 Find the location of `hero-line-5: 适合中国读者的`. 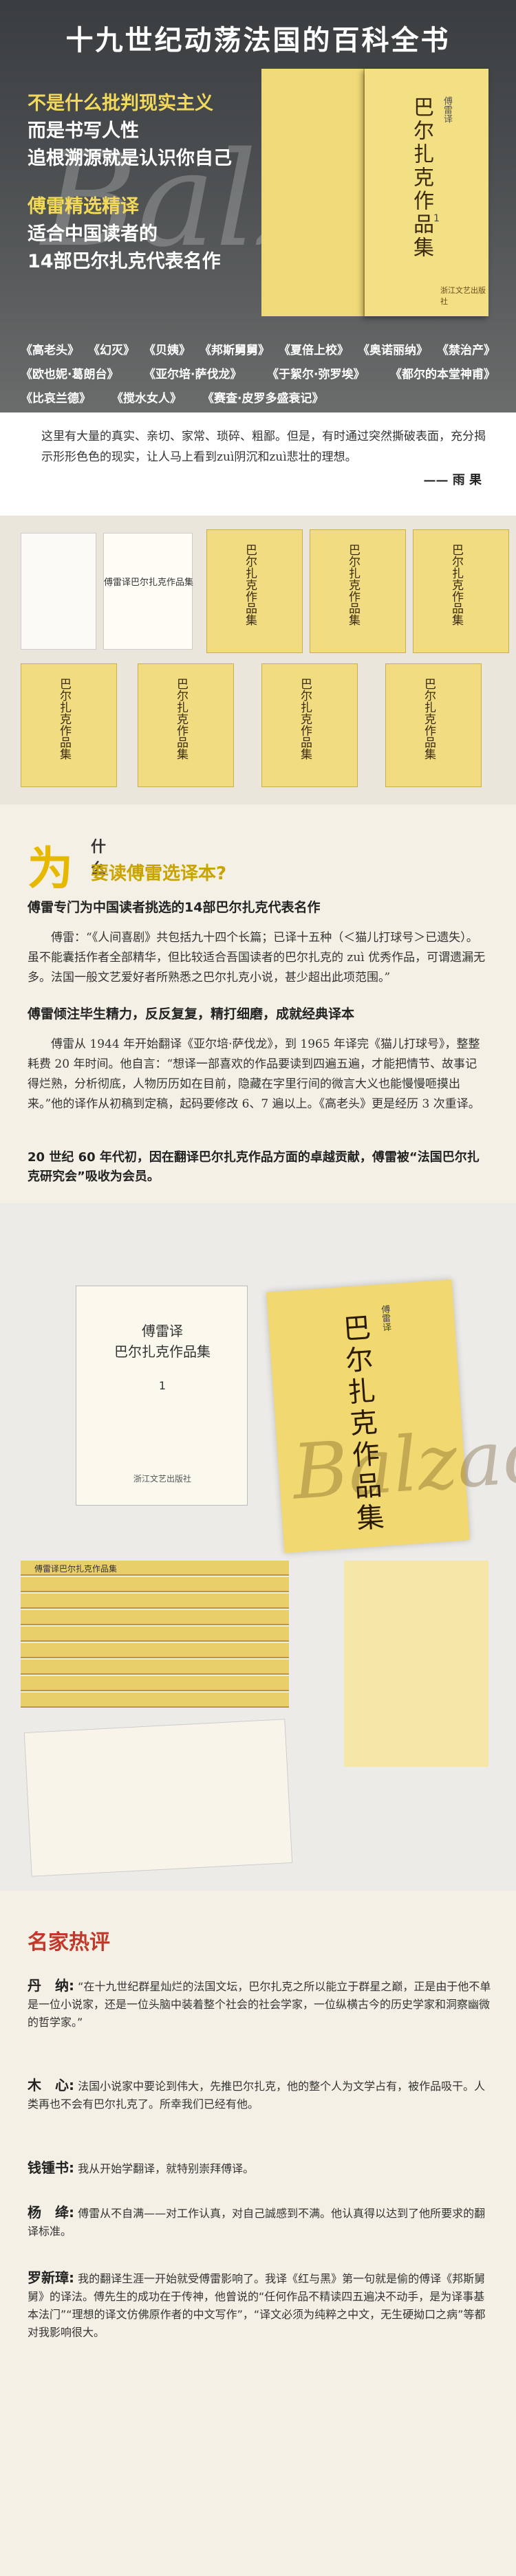

hero-line-5: 适合中国读者的 is located at coordinates (93, 234).